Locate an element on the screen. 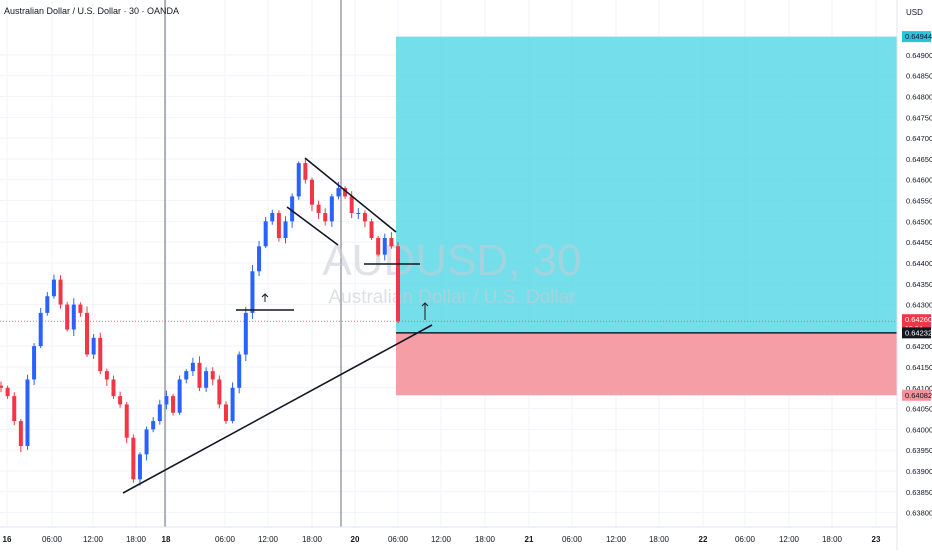  price-tag-label: 0.64232 is located at coordinates (918, 332).